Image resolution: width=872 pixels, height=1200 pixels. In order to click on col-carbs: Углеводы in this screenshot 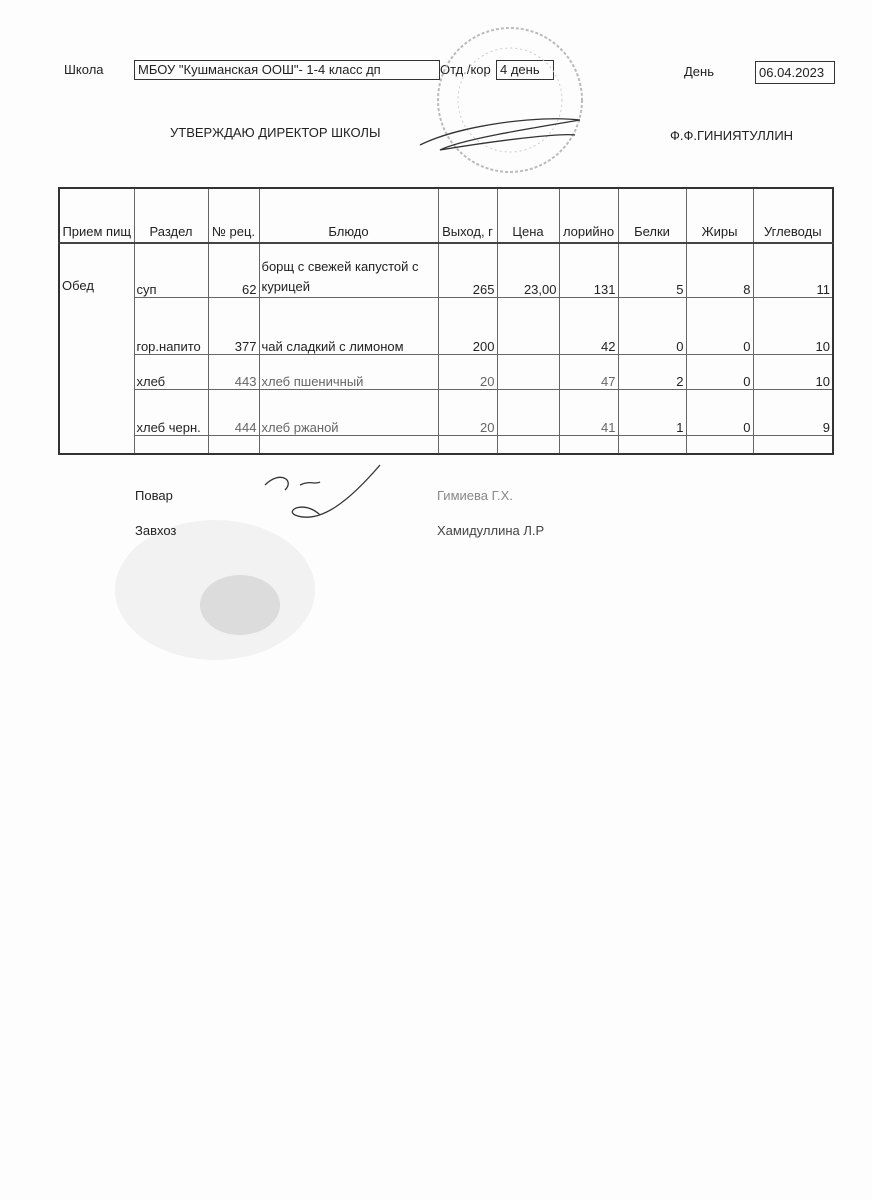, I will do `click(793, 215)`.